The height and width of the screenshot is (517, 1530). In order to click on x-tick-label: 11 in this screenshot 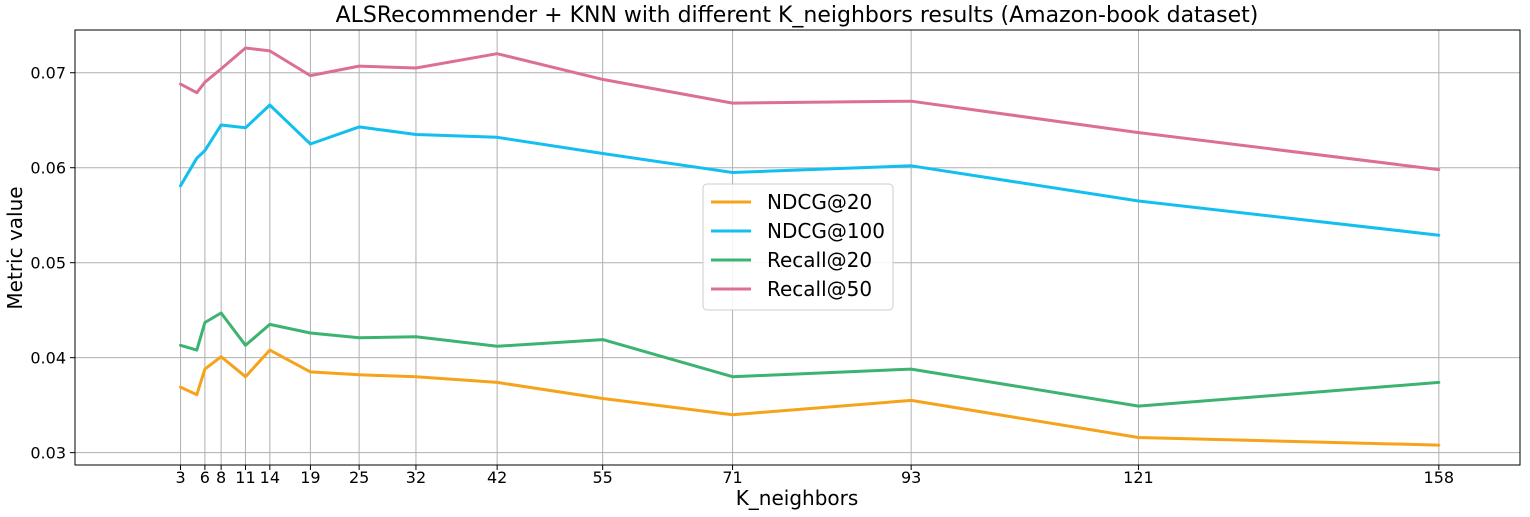, I will do `click(245, 477)`.